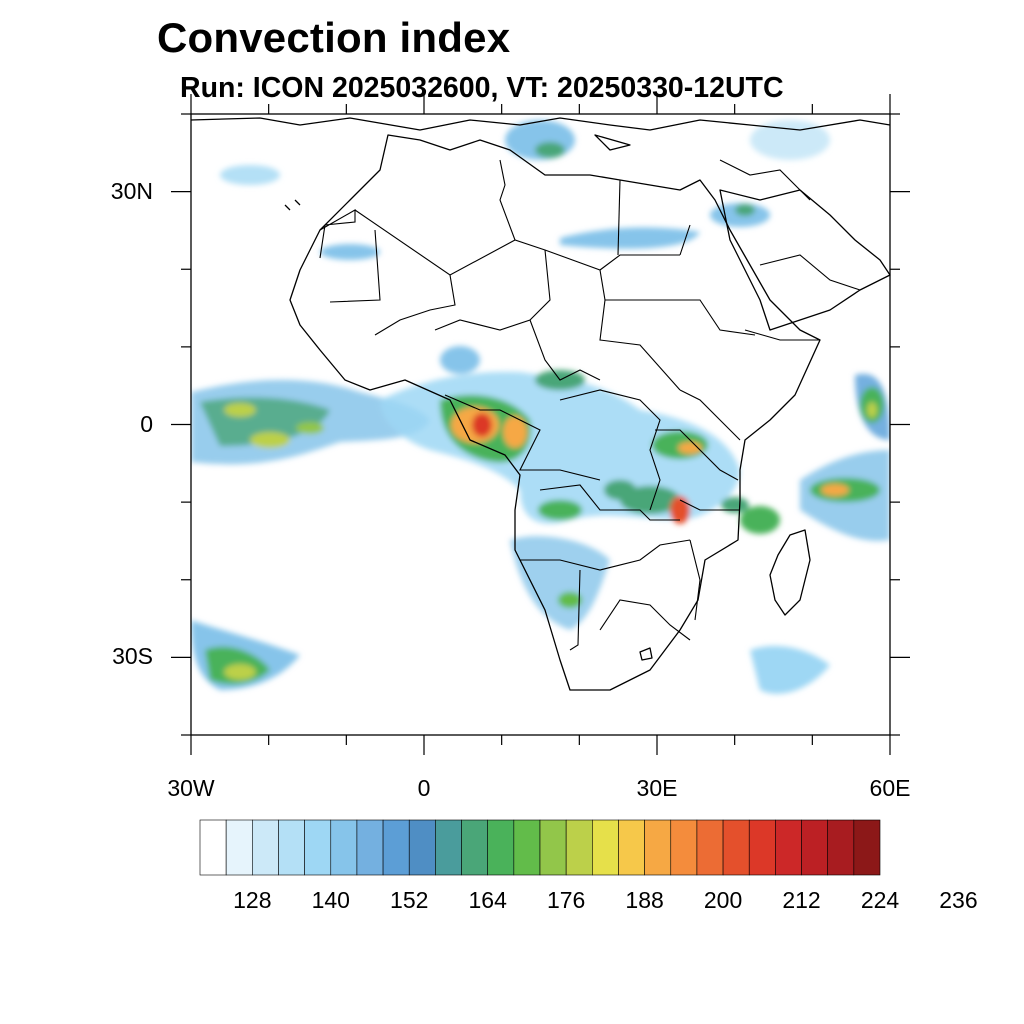 This screenshot has width=1024, height=1024. I want to click on lon-label: 30W, so click(191, 788).